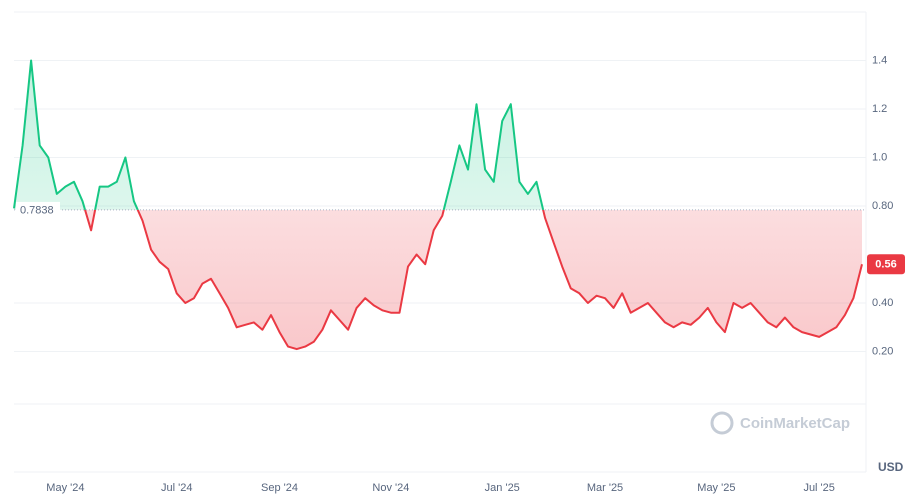  Describe the element at coordinates (879, 109) in the screenshot. I see `y-tick-label: 1.2` at that location.